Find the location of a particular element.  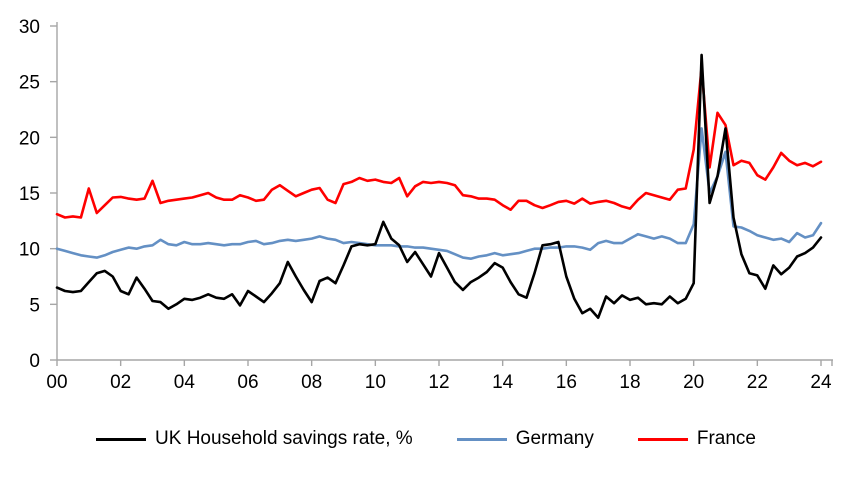

x-tick-label: 22 is located at coordinates (757, 382).